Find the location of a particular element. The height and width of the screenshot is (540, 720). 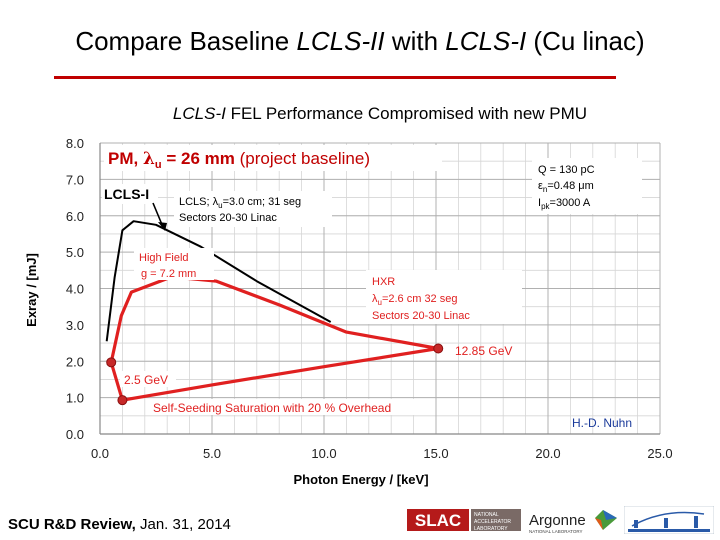

y-tick-label: 6.0 is located at coordinates (75, 216).